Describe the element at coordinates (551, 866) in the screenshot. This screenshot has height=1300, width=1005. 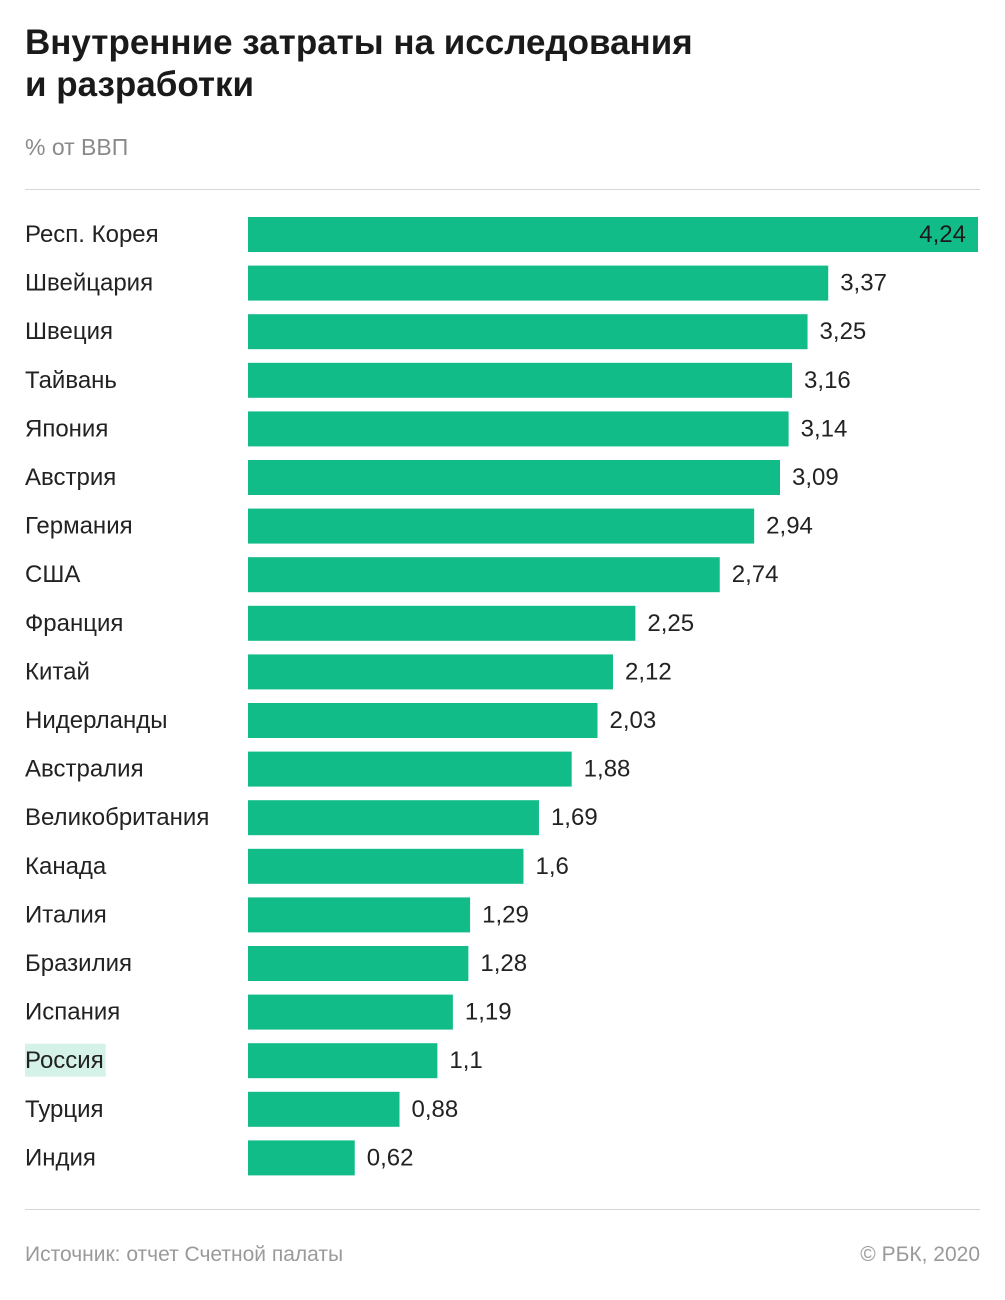
I see `value-label-14: 1,6` at that location.